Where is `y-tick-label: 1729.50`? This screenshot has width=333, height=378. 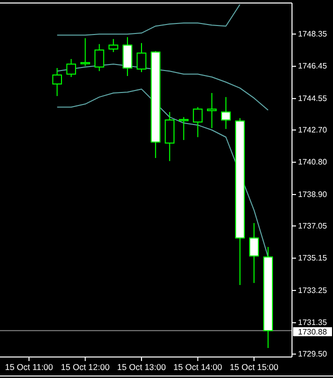 y-tick-label: 1729.50 is located at coordinates (313, 354).